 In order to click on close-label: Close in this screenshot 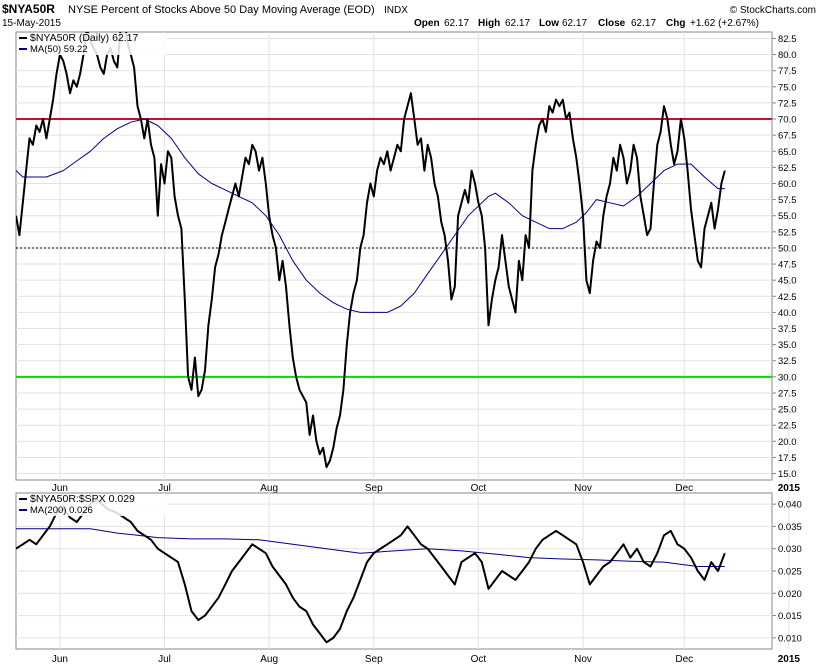, I will do `click(612, 23)`.